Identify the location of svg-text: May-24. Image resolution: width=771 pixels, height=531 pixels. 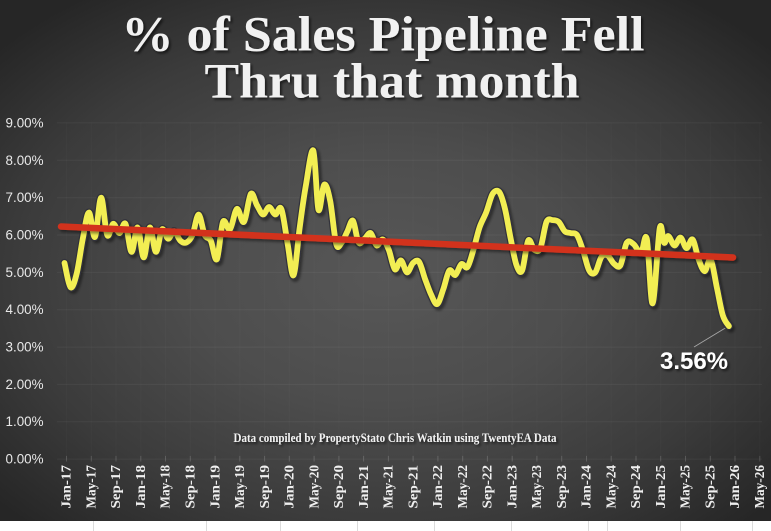
(610, 487).